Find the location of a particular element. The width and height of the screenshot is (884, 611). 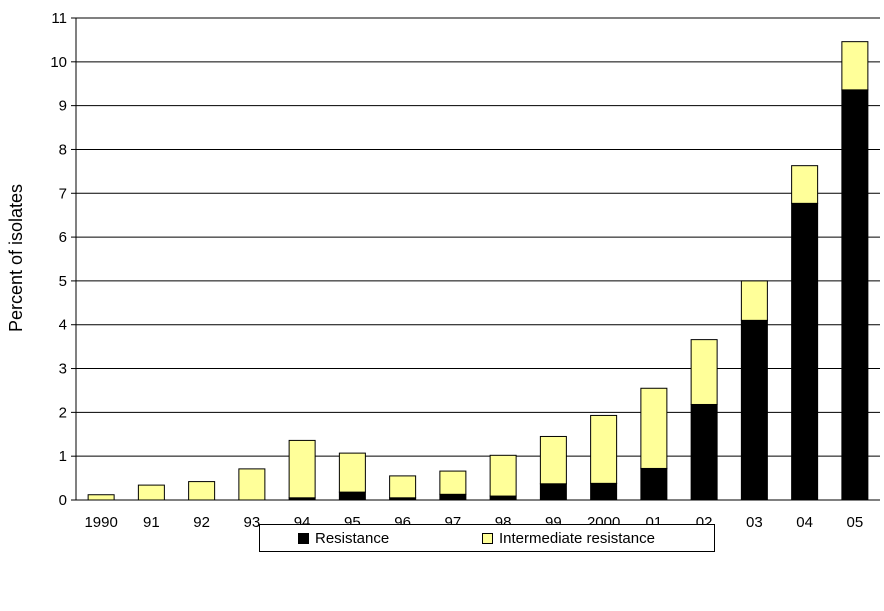

legend-item-resistance: Resistance is located at coordinates (343, 538).